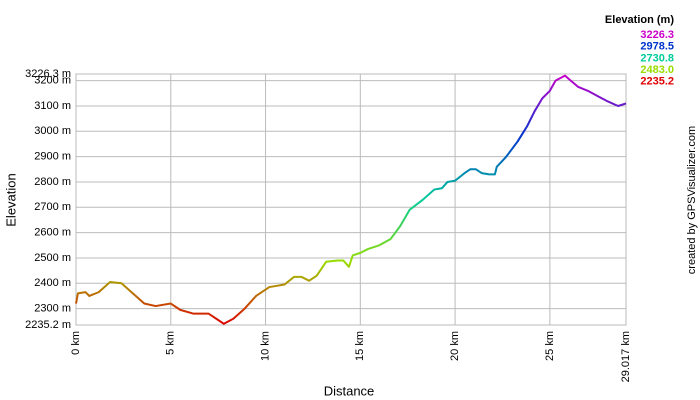 Image resolution: width=700 pixels, height=400 pixels. I want to click on y-tick-label: 2800 m, so click(52, 182).